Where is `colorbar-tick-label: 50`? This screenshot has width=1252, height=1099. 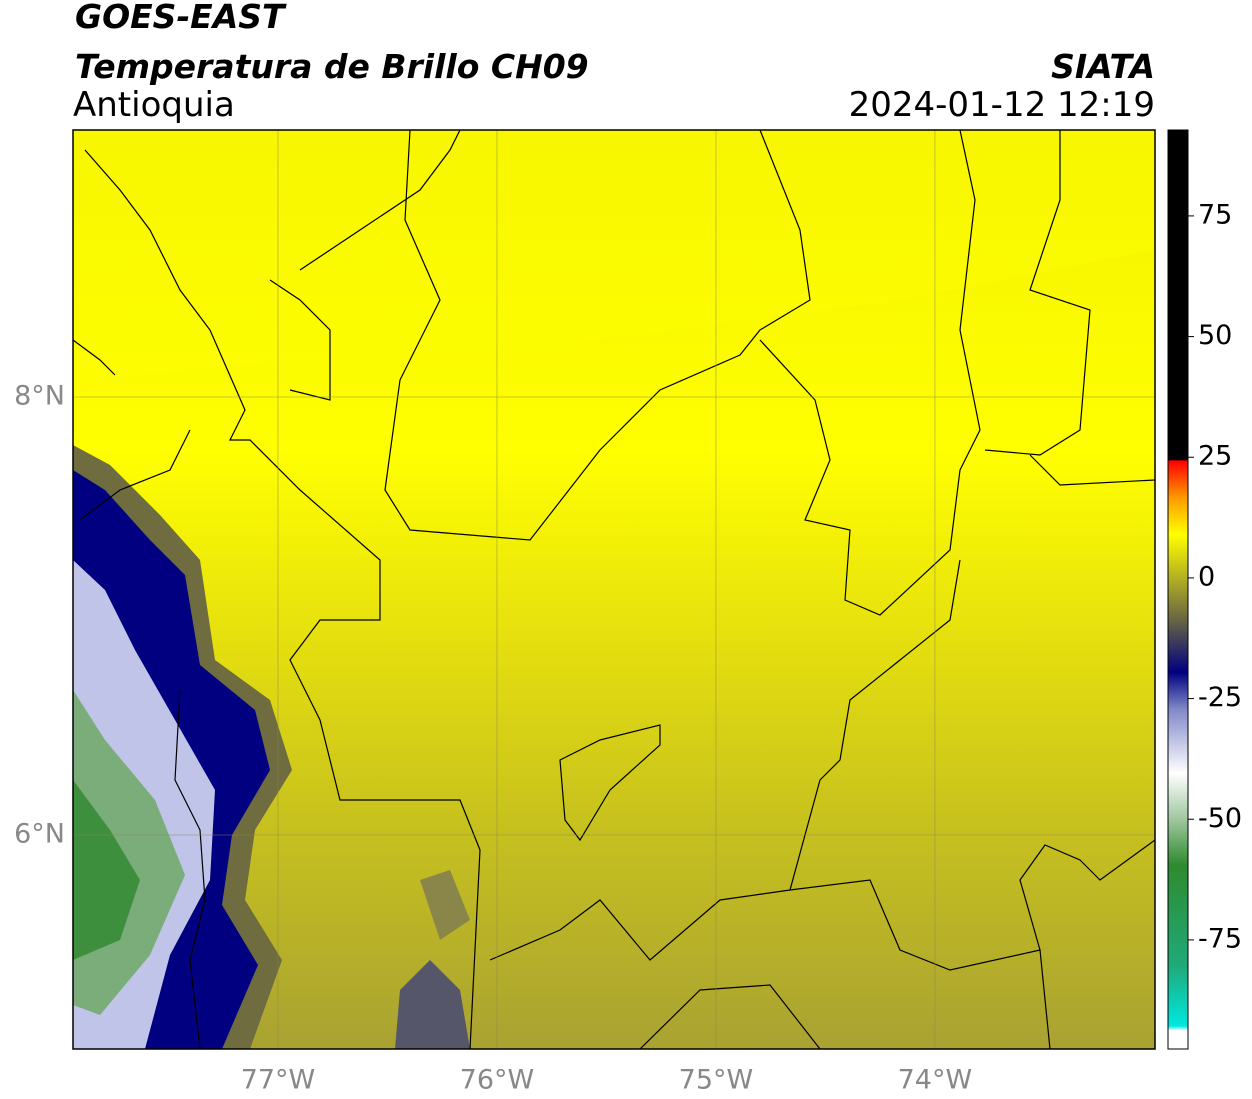 colorbar-tick-label: 50 is located at coordinates (1215, 335).